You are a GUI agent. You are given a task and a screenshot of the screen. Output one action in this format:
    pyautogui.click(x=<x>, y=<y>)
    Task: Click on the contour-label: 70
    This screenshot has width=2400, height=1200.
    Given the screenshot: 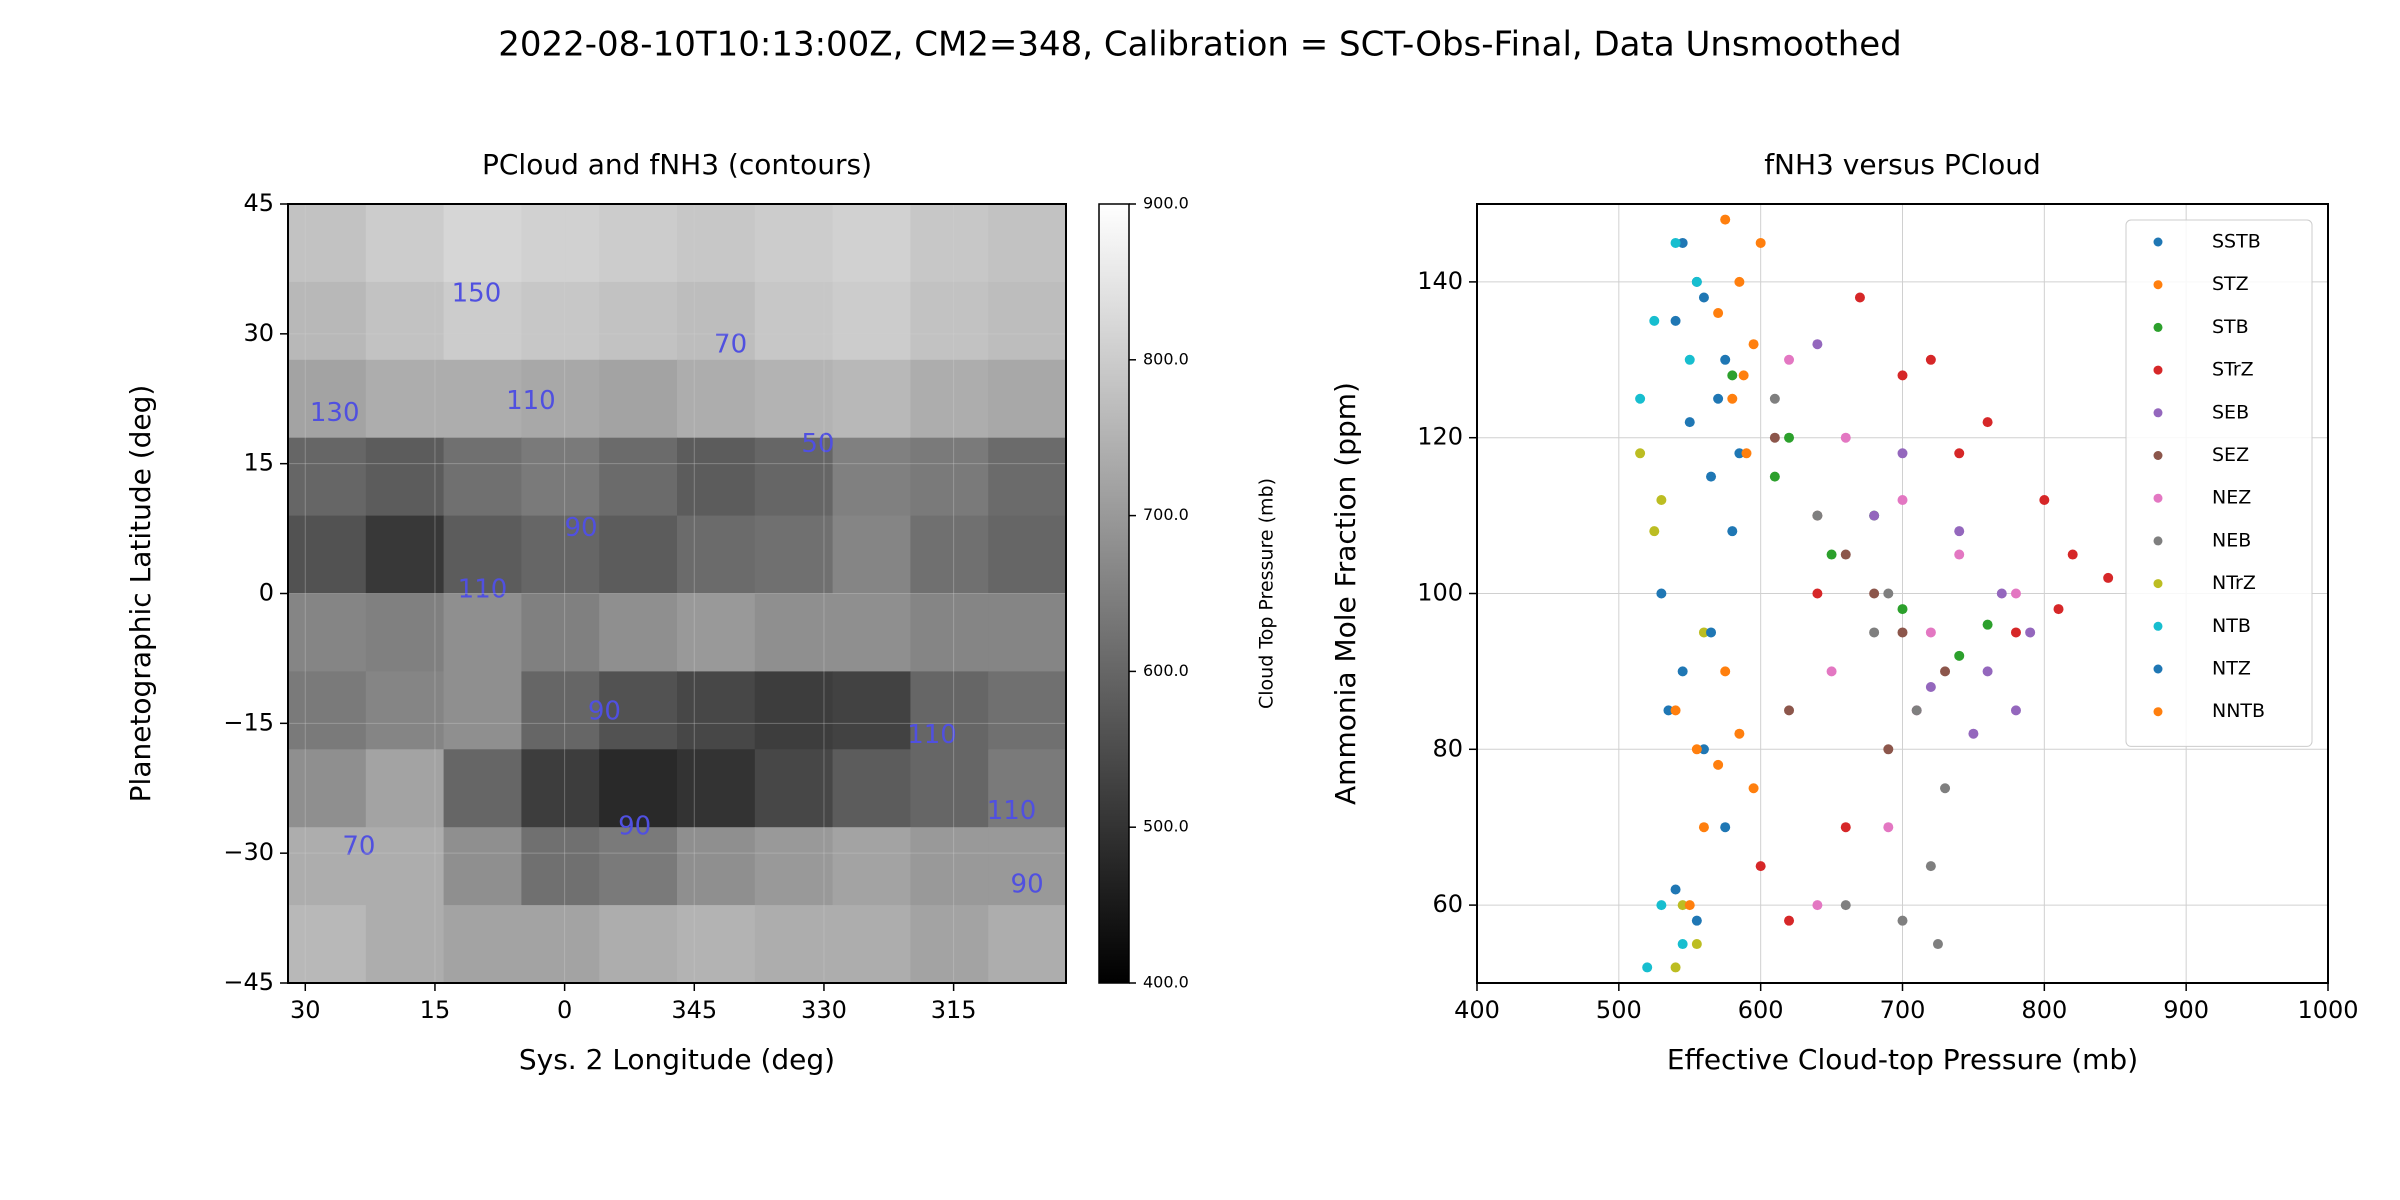 What is the action you would take?
    pyautogui.click(x=730, y=345)
    